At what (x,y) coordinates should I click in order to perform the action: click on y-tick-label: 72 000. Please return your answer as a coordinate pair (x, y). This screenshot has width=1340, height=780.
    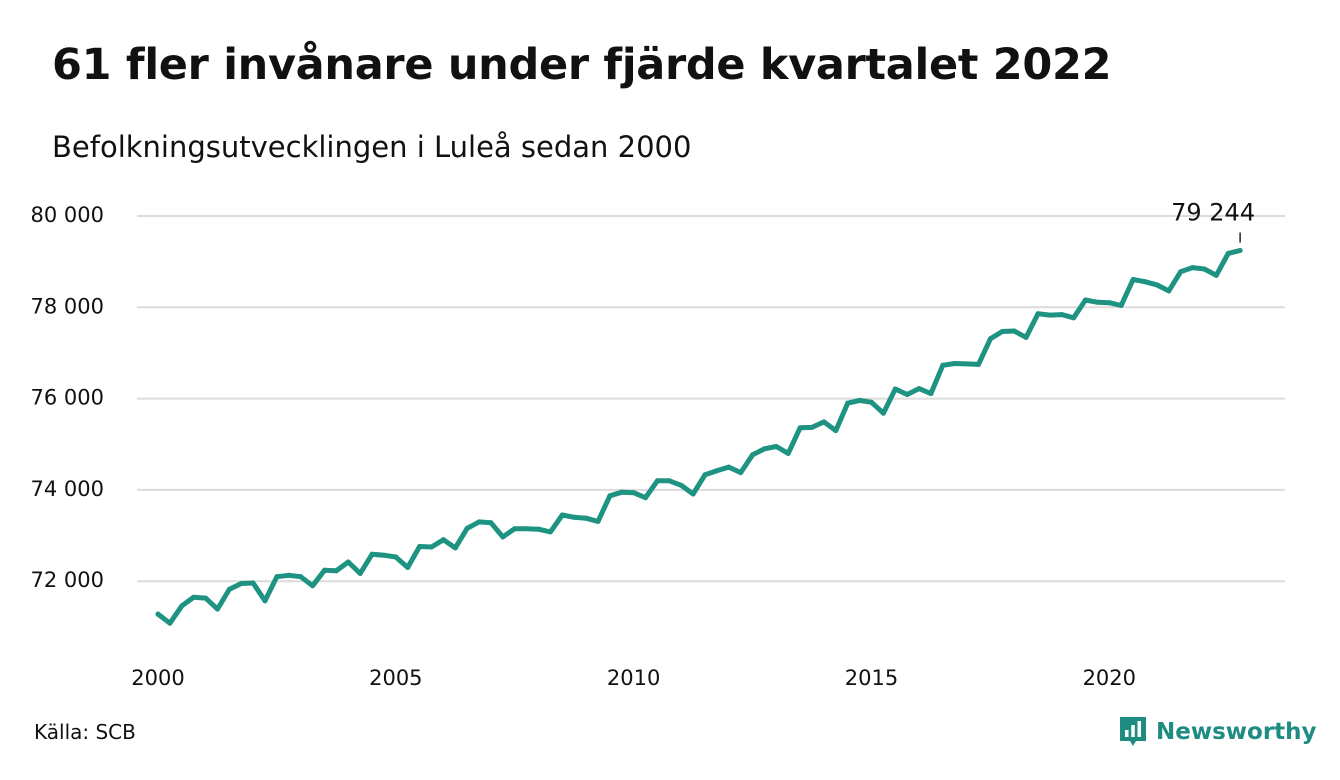
    Looking at the image, I should click on (67, 580).